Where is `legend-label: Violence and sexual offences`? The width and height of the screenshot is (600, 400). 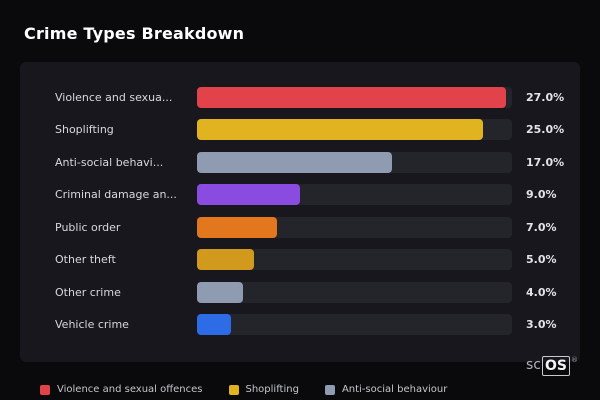 legend-label: Violence and sexual offences is located at coordinates (130, 389).